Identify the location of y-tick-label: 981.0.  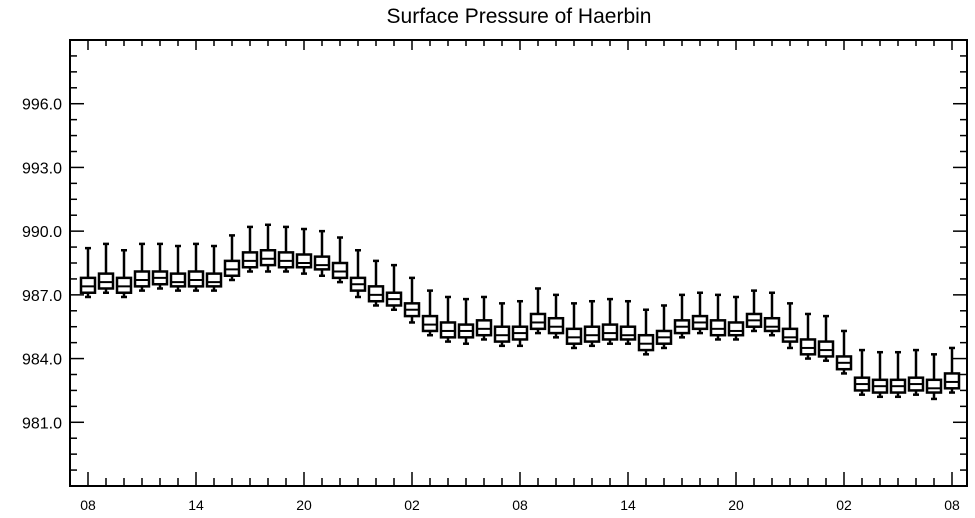
(42, 423).